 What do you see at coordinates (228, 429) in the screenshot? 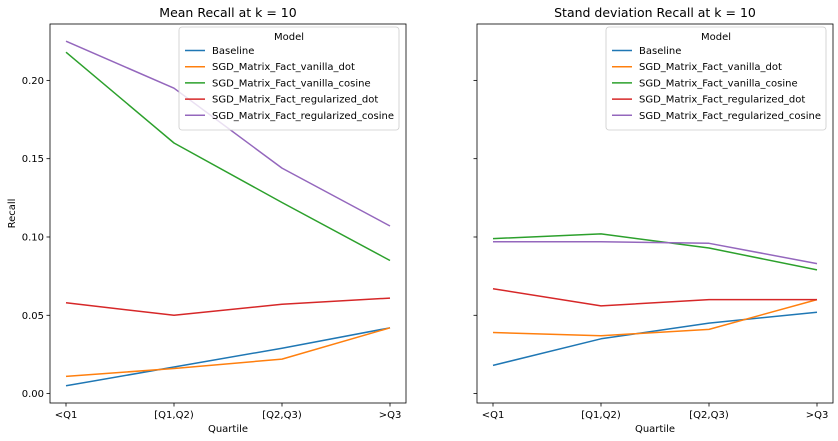
I see `x-axis-label-1: Quartile` at bounding box center [228, 429].